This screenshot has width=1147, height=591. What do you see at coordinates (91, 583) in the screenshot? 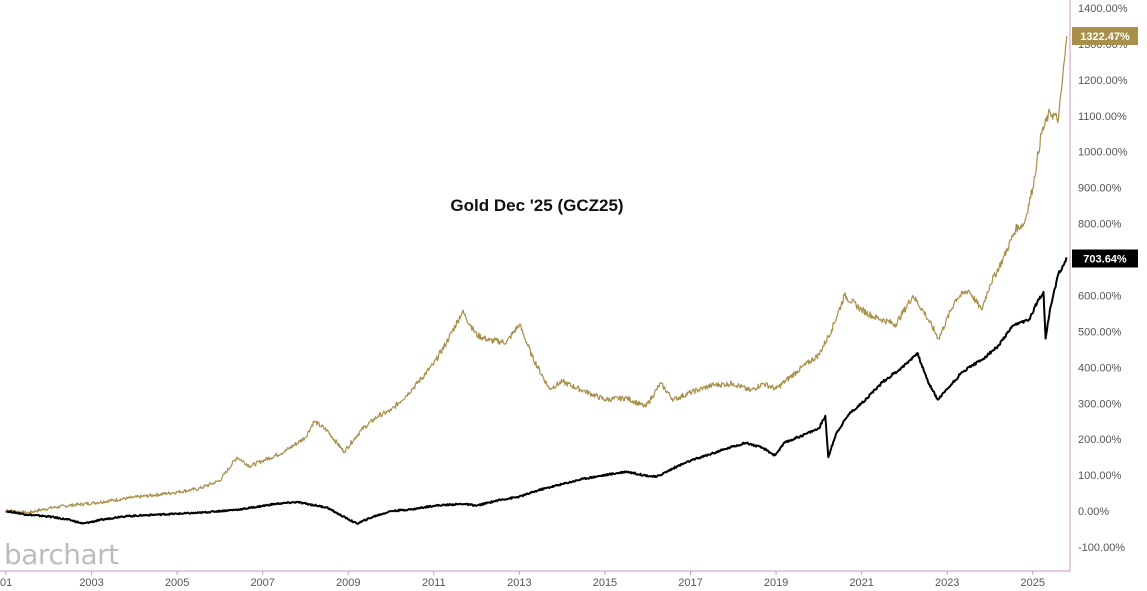
I see `x-tick-label: 2003` at bounding box center [91, 583].